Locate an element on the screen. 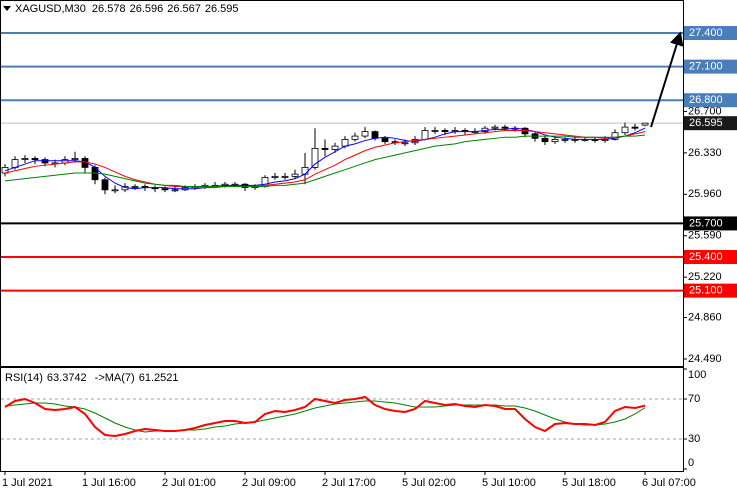 The width and height of the screenshot is (737, 497). y-tick-label: 26.700 is located at coordinates (705, 111).